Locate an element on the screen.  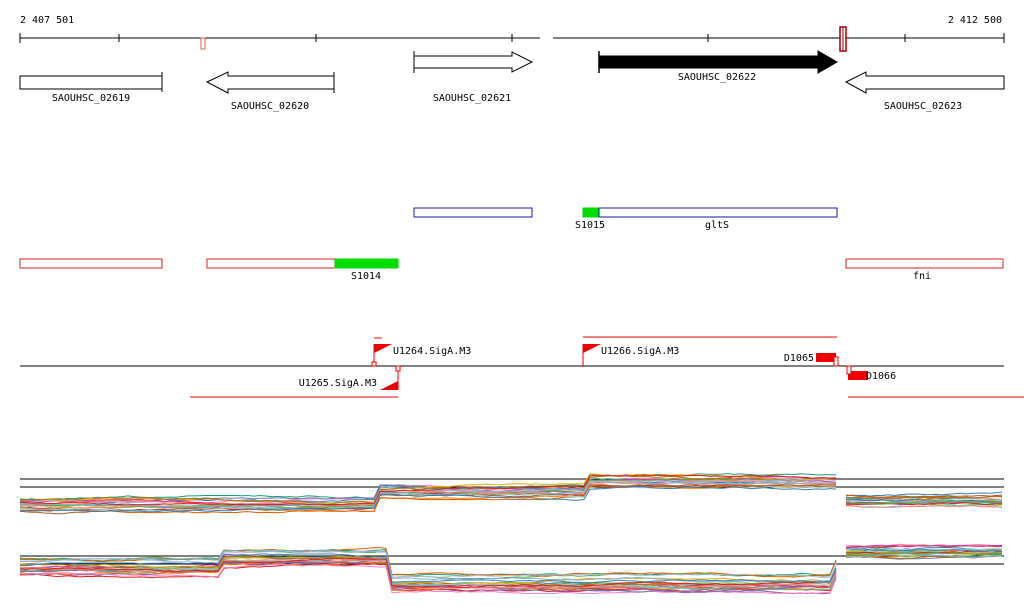
annotation-s1015 is located at coordinates (591, 212).